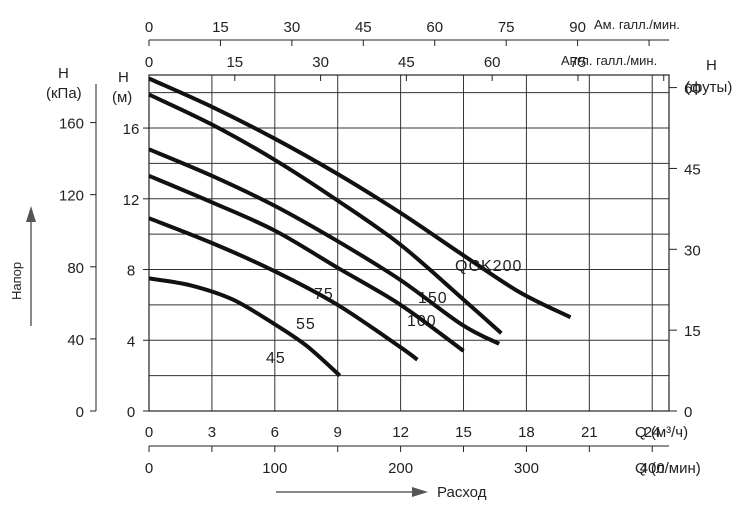 This screenshot has height=515, width=748. I want to click on kpa-tick-label: 120, so click(71, 196).